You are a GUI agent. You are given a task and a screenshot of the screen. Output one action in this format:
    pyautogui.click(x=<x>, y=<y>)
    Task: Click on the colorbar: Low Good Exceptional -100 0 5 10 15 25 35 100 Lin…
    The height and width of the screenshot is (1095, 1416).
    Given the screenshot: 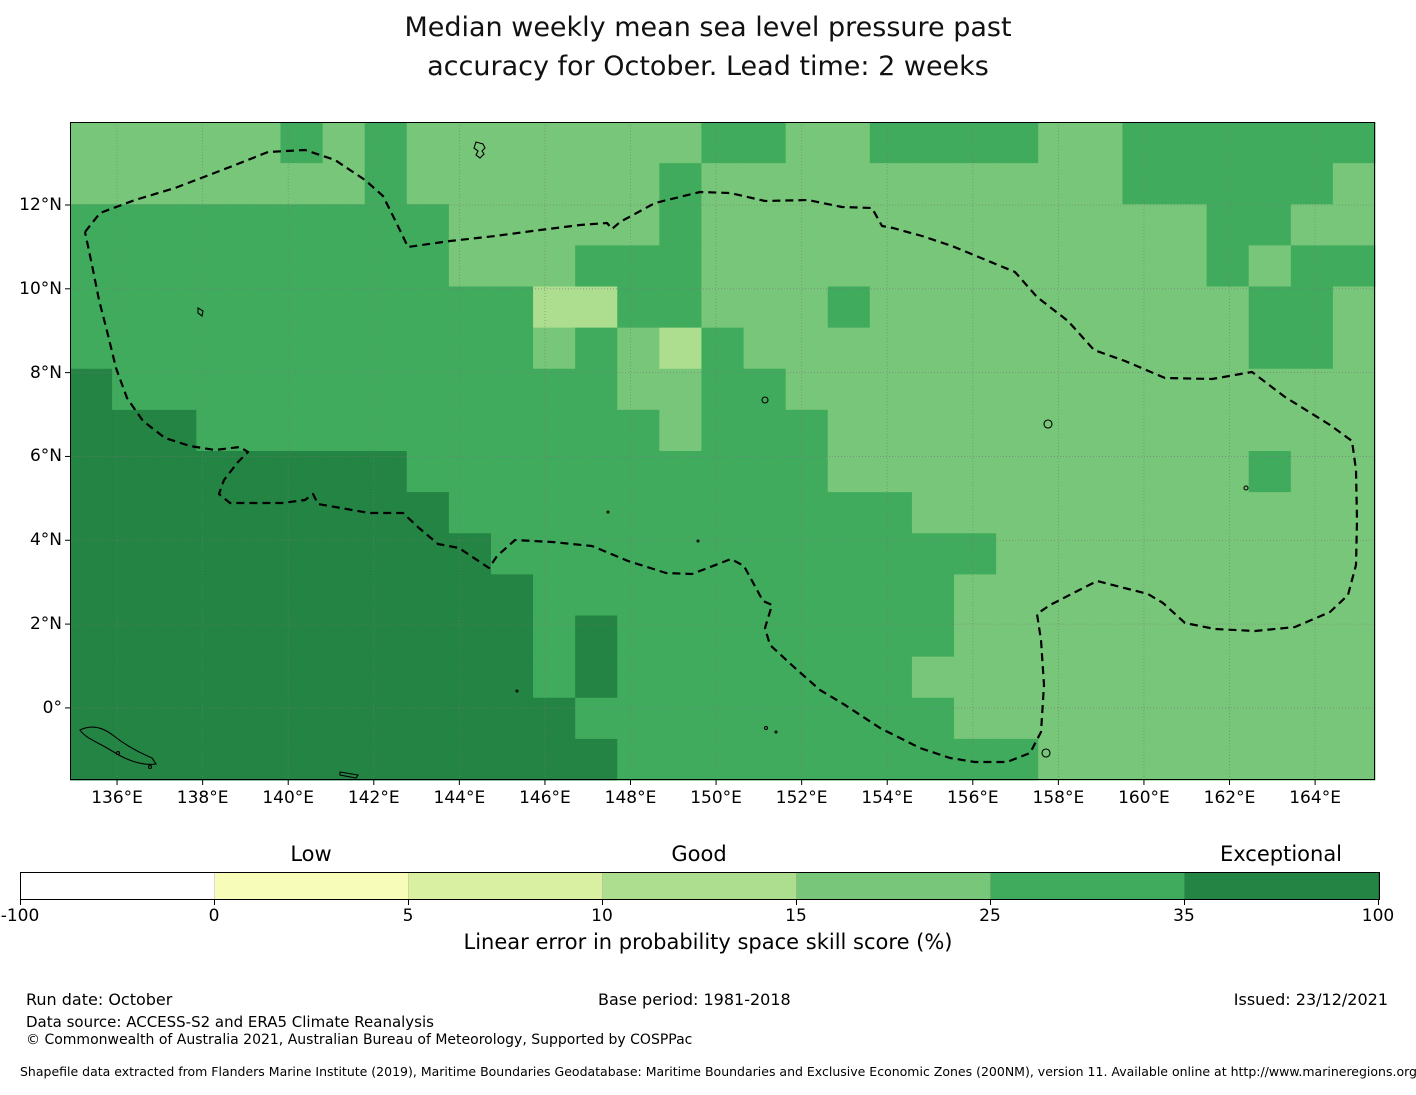 What is the action you would take?
    pyautogui.click(x=708, y=905)
    